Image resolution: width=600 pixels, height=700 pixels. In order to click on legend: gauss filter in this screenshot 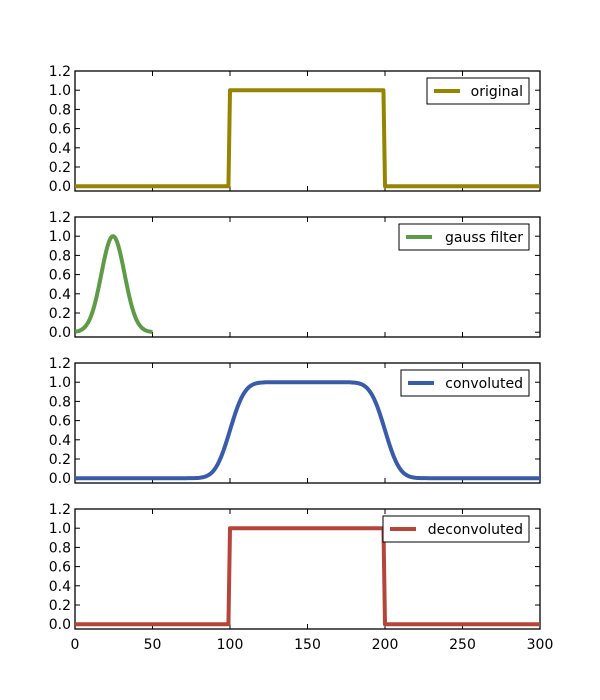, I will do `click(464, 237)`.